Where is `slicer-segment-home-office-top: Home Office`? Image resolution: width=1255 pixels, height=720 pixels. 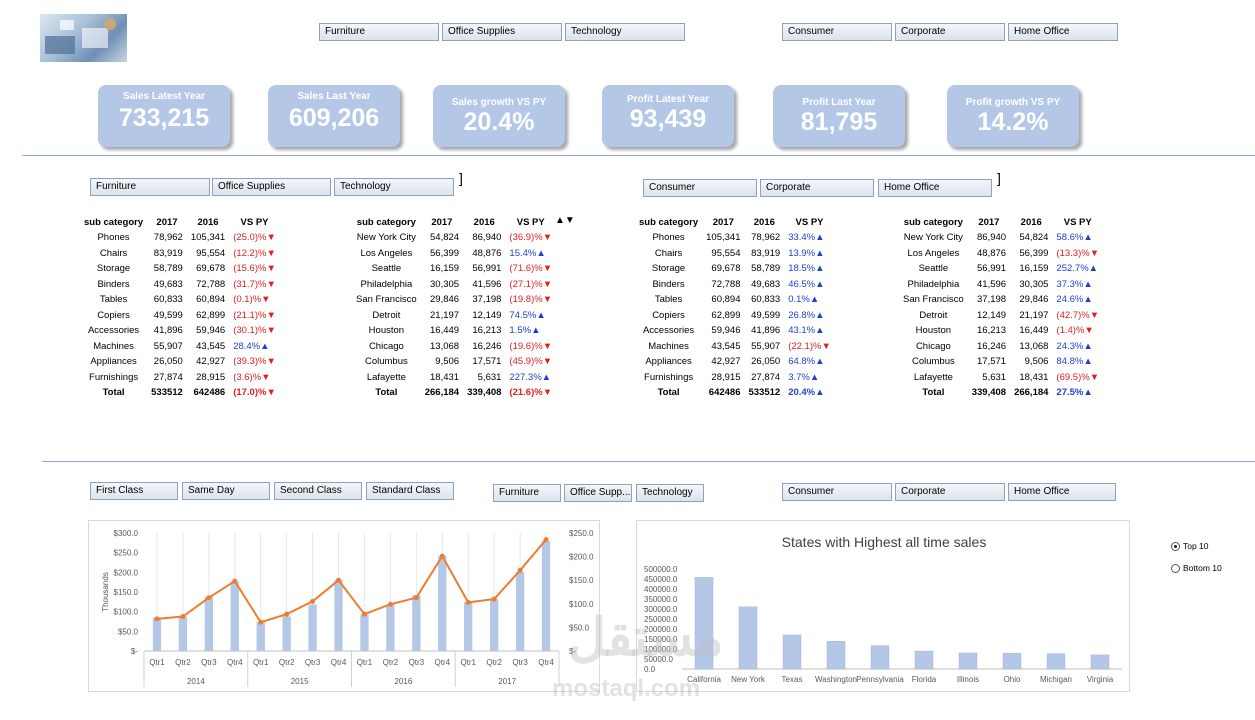 slicer-segment-home-office-top: Home Office is located at coordinates (1063, 32).